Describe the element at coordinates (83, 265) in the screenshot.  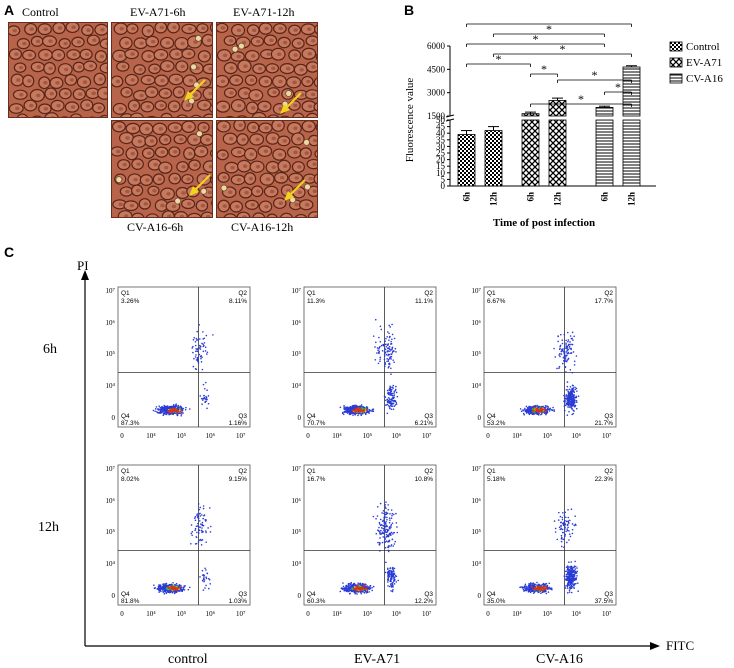
I see `pi-axis-label: PI` at that location.